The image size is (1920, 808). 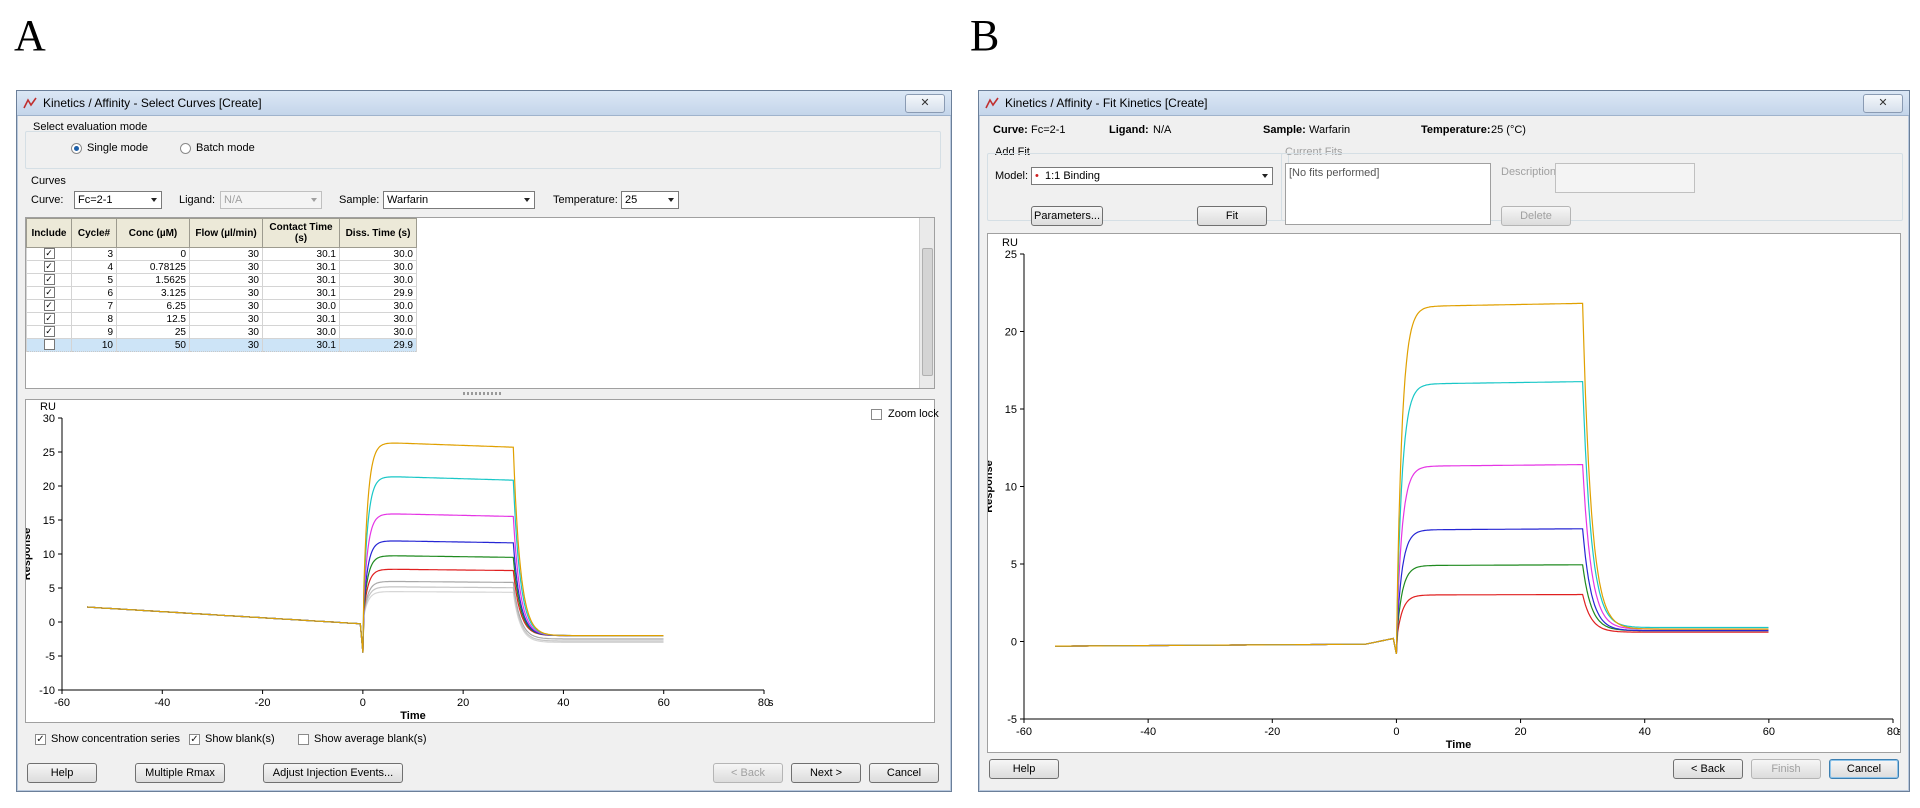 What do you see at coordinates (1152, 176) in the screenshot?
I see `model-select: • 1:1 Binding` at bounding box center [1152, 176].